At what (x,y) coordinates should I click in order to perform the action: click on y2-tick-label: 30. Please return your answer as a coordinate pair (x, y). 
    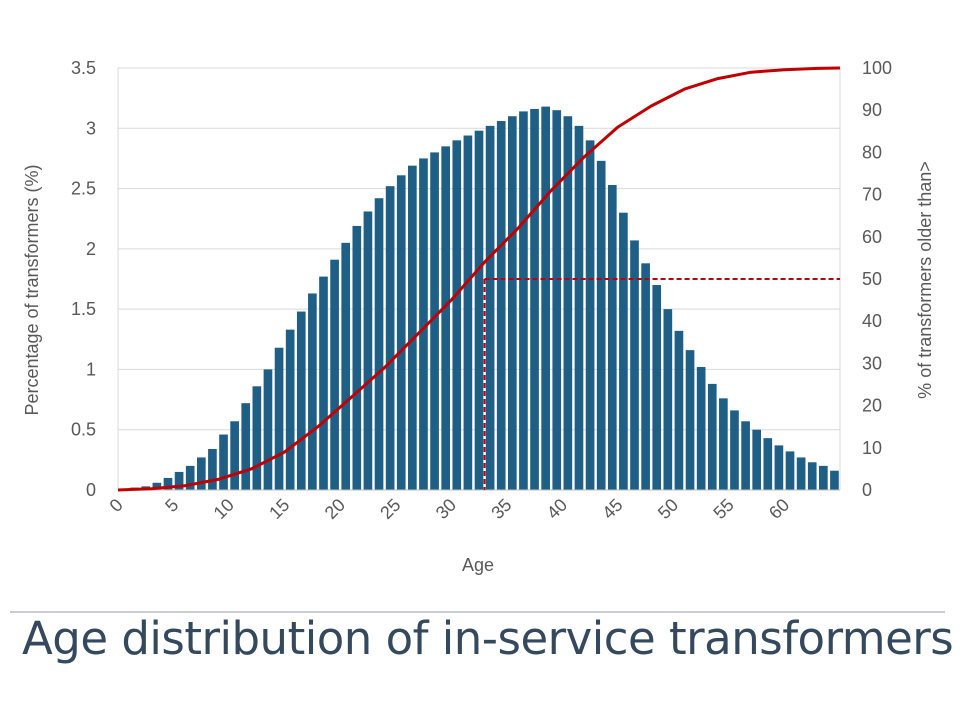
    Looking at the image, I should click on (872, 363).